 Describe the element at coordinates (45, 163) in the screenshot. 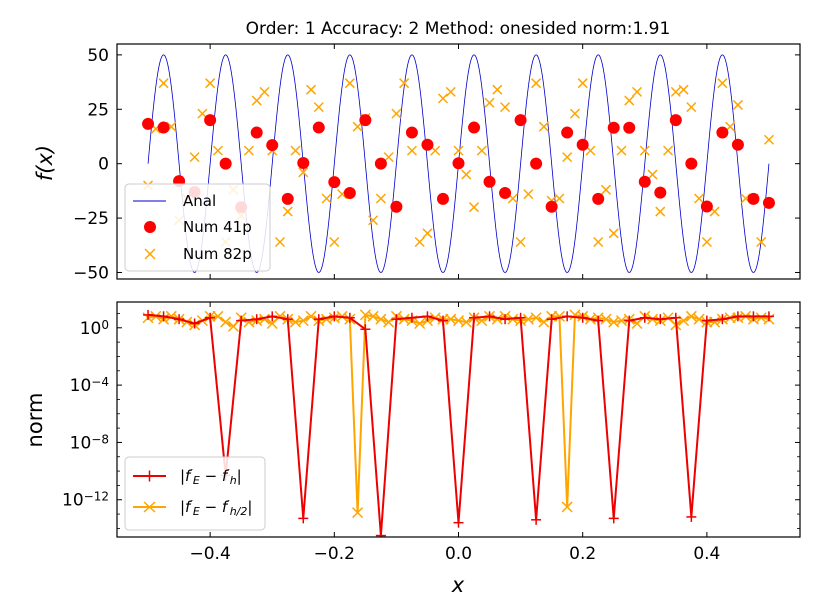

I see `top-y-axis-label: f(x)` at that location.